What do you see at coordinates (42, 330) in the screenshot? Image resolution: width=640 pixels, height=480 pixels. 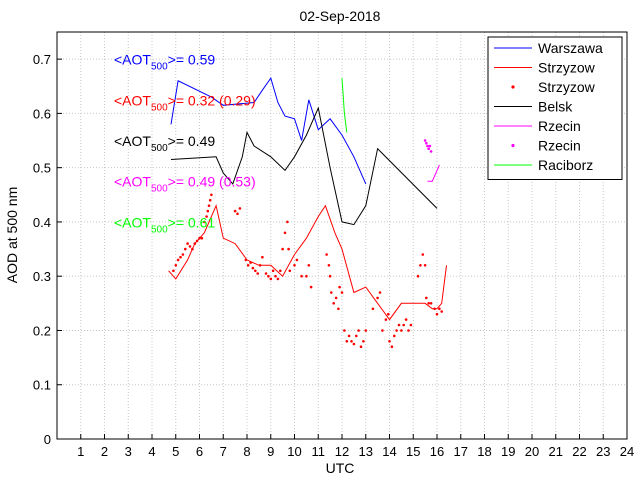 I see `y-tick-label: 0.2` at bounding box center [42, 330].